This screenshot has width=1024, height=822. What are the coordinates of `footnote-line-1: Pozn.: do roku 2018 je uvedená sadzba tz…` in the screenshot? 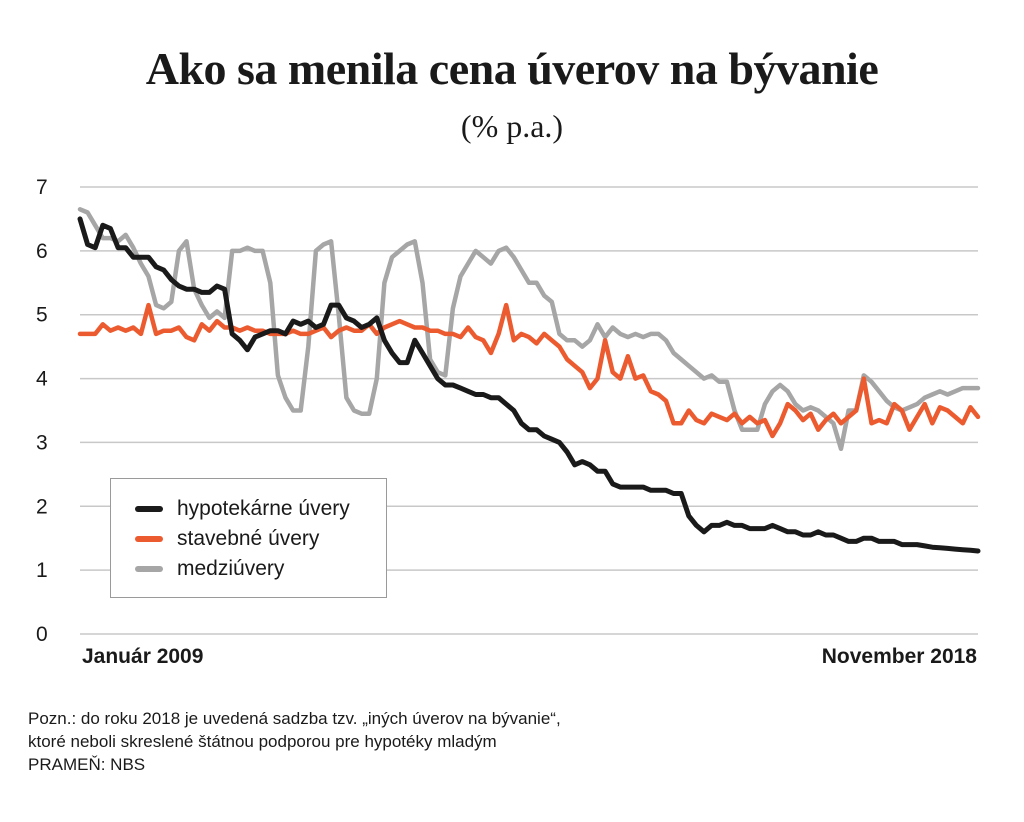 It's located at (294, 718).